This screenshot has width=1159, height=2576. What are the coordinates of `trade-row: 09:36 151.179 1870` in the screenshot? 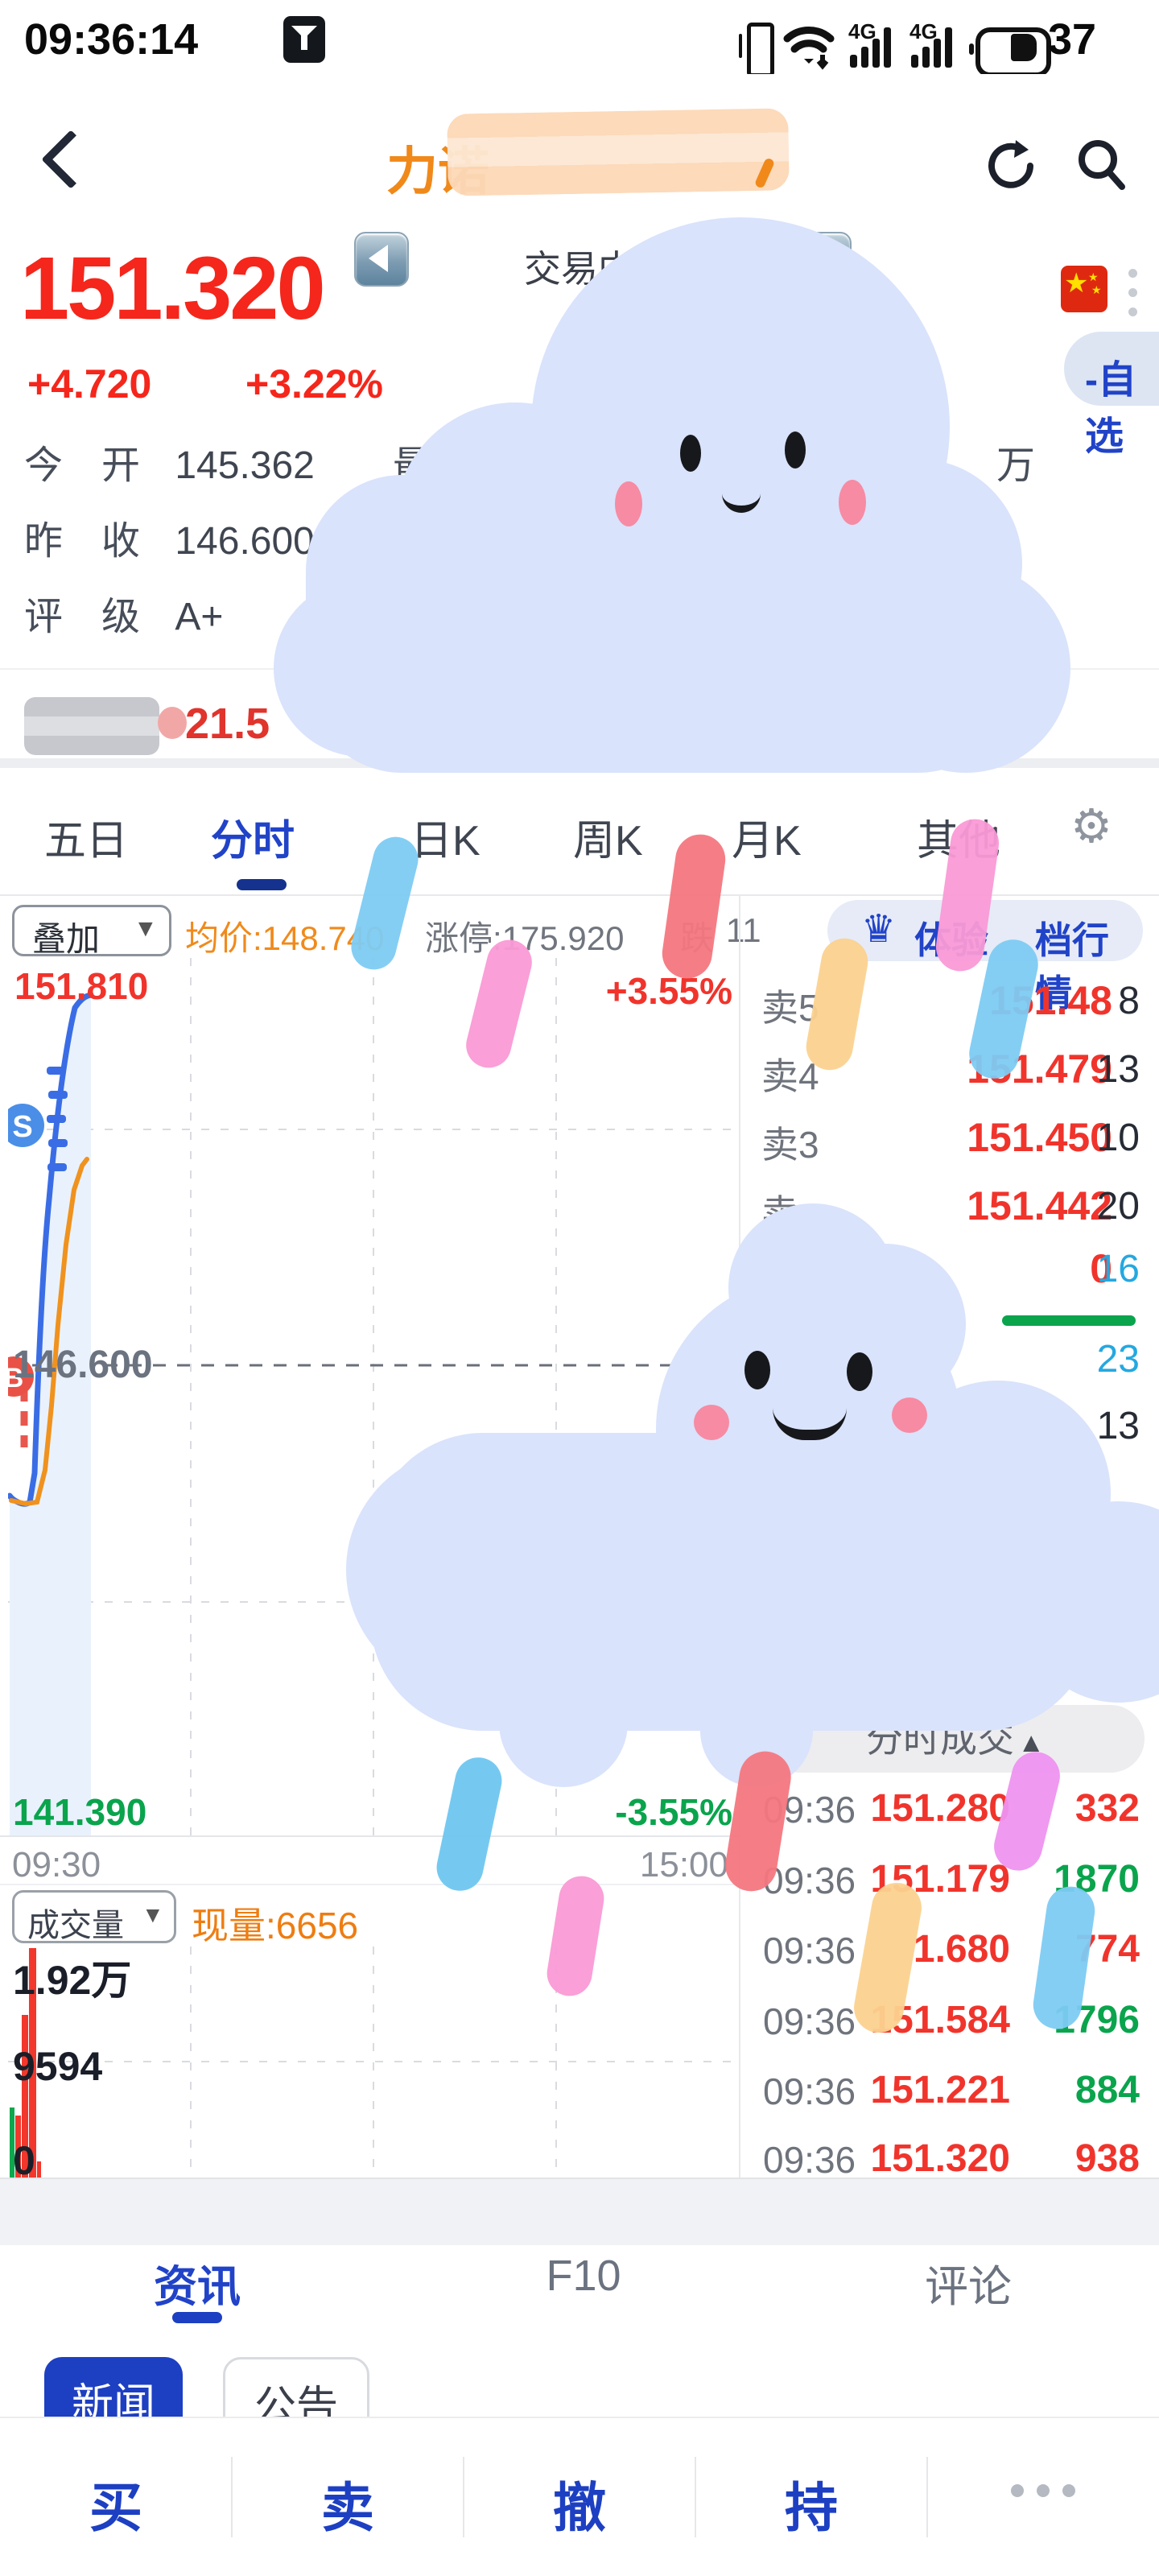 It's located at (951, 1879).